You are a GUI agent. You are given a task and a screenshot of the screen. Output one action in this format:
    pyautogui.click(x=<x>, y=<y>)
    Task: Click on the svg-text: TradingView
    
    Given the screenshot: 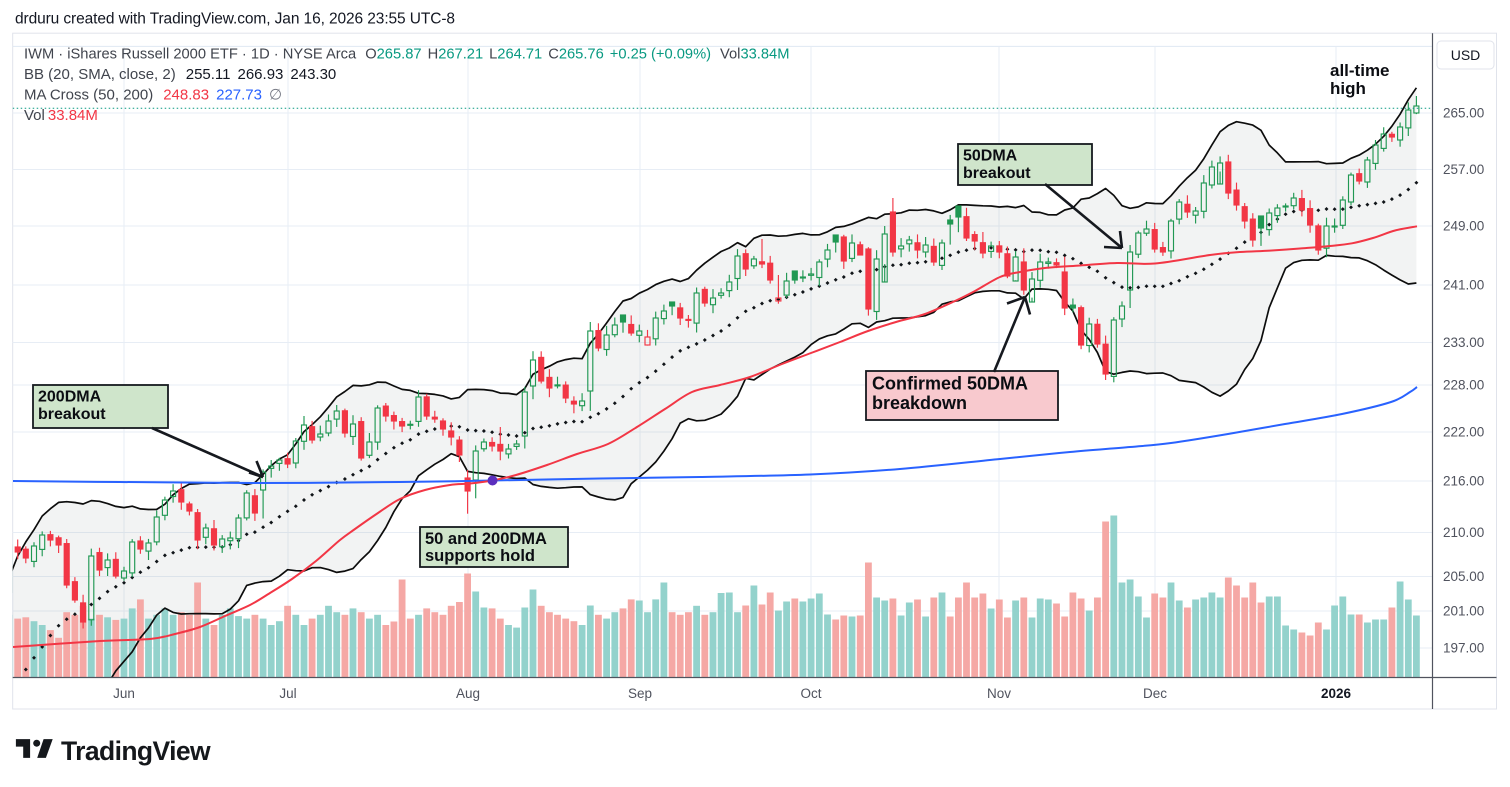 What is the action you would take?
    pyautogui.click(x=136, y=751)
    